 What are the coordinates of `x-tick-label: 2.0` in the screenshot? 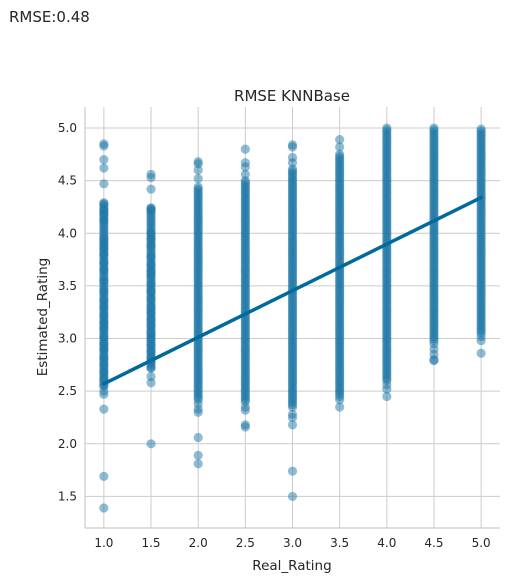 It's located at (198, 543).